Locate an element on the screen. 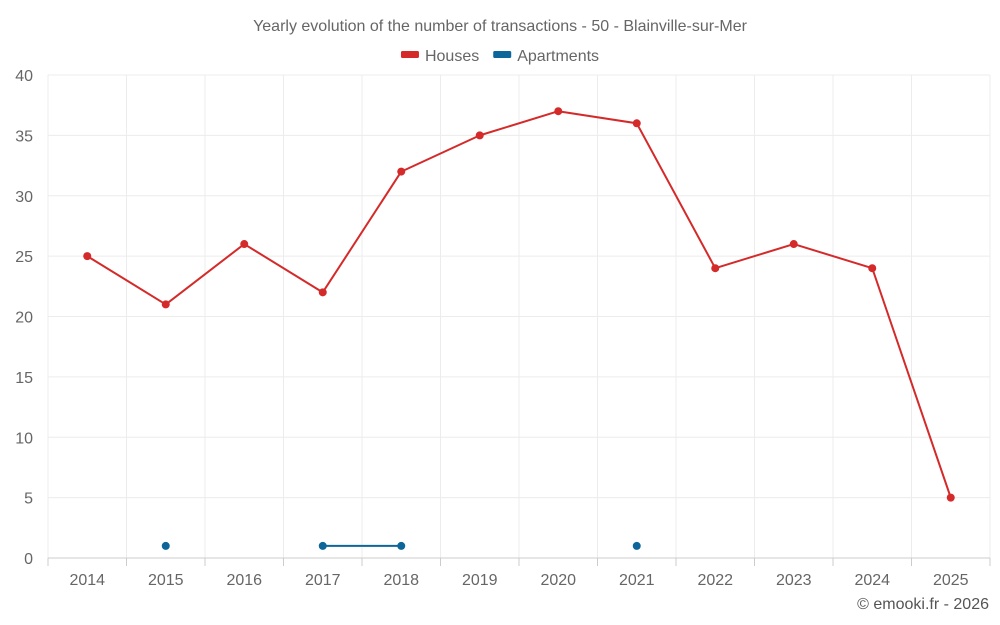  y-tick-label: 35 is located at coordinates (24, 136).